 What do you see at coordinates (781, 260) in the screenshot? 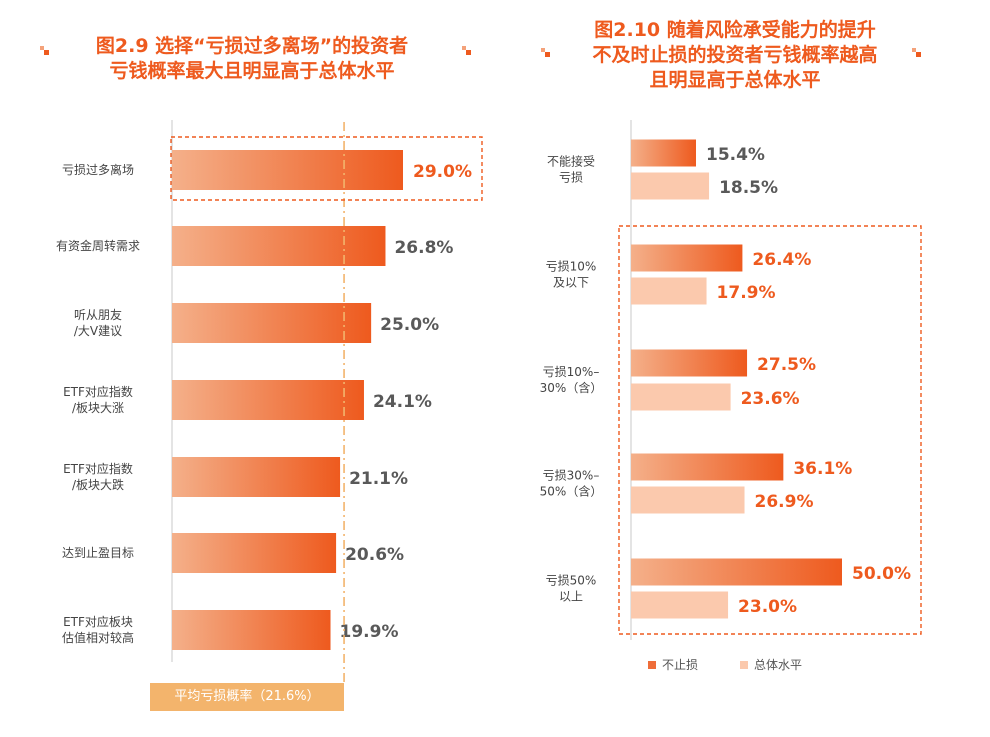
I see `right-value-label: 26.4%` at bounding box center [781, 260].